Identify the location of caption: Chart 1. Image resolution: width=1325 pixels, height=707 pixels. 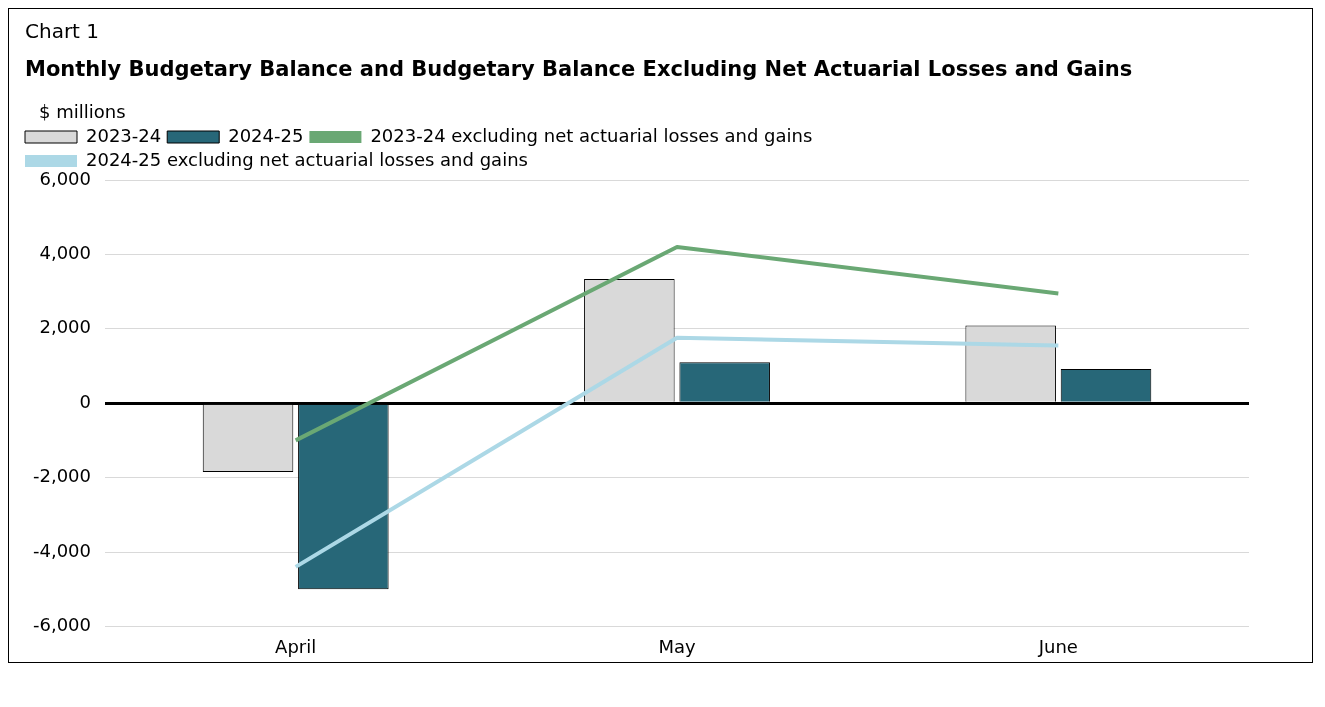
(62, 30).